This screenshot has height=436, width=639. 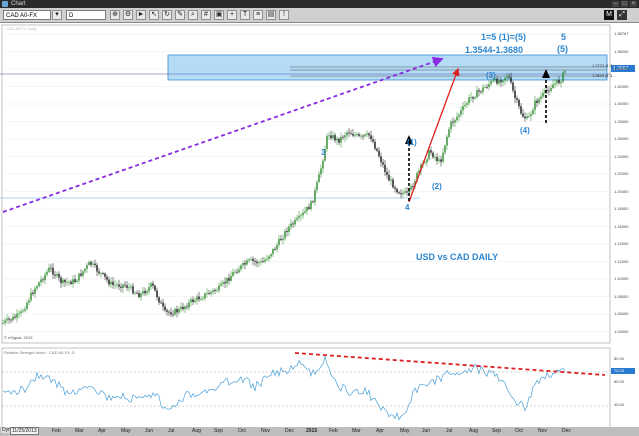 What do you see at coordinates (284, 15) in the screenshot?
I see `alert-icon: !` at bounding box center [284, 15].